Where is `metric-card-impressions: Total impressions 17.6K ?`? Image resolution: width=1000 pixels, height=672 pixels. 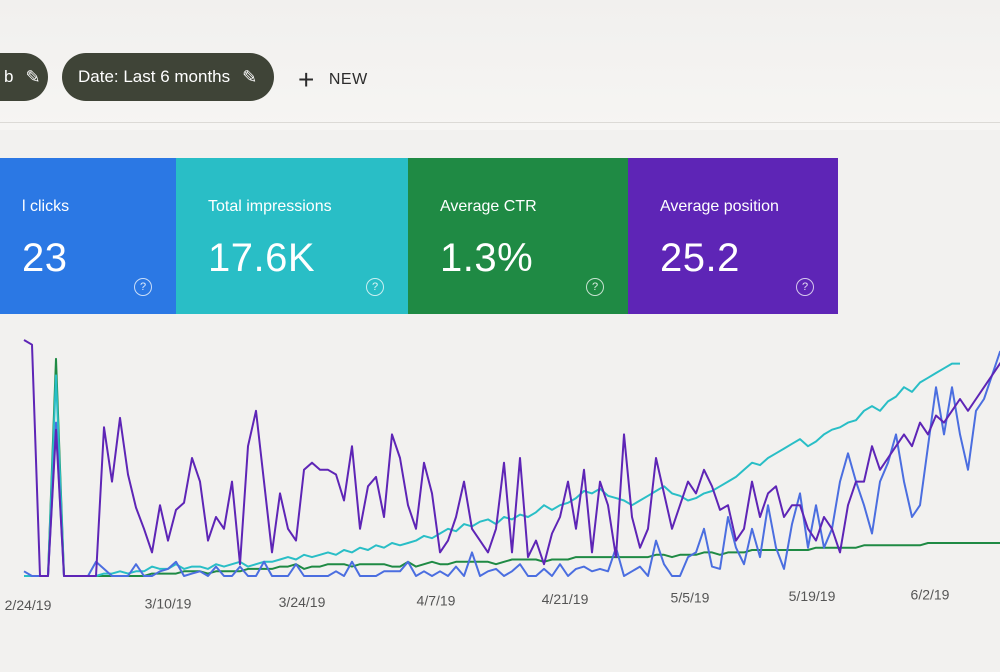
metric-card-impressions: Total impressions 17.6K ? is located at coordinates (292, 236).